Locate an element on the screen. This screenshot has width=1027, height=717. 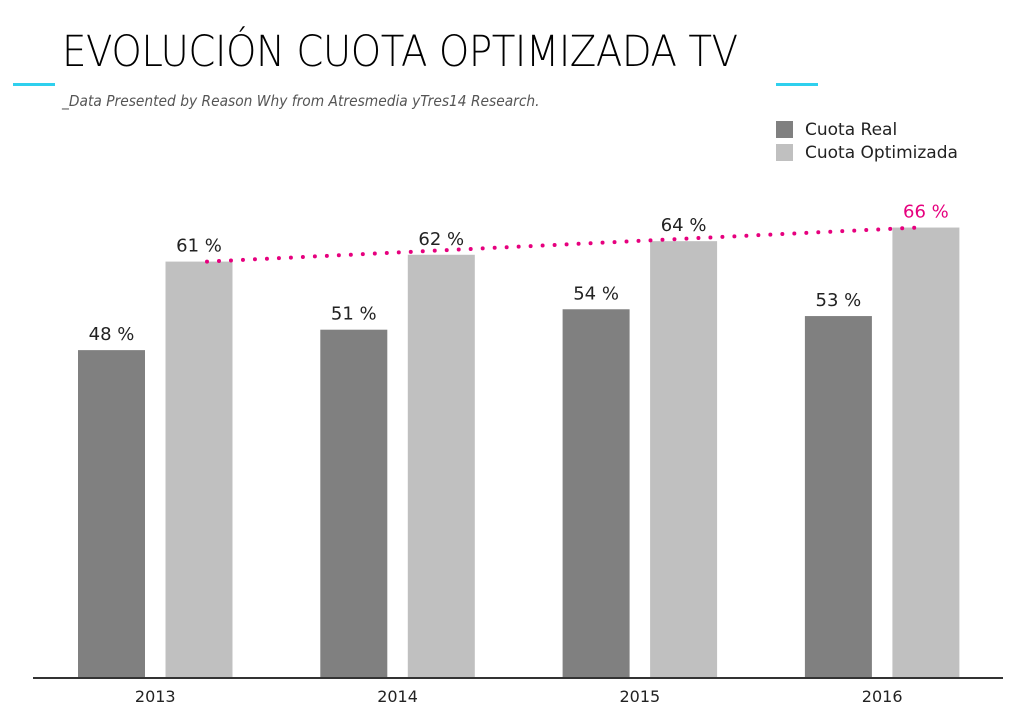
legend-swatch-real is located at coordinates (784, 129).